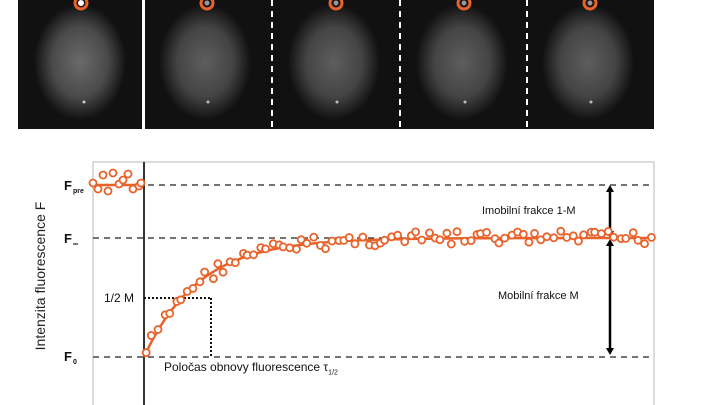 This screenshot has height=405, width=719. What do you see at coordinates (71, 239) in the screenshot?
I see `f-inf-label: F∞` at bounding box center [71, 239].